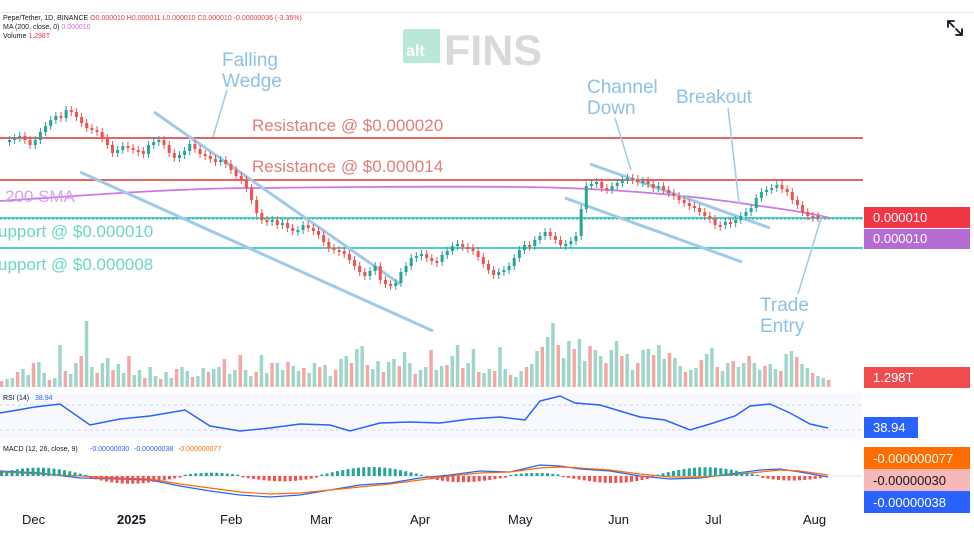 The height and width of the screenshot is (534, 974). Describe the element at coordinates (955, 28) in the screenshot. I see `expand-icon` at that location.